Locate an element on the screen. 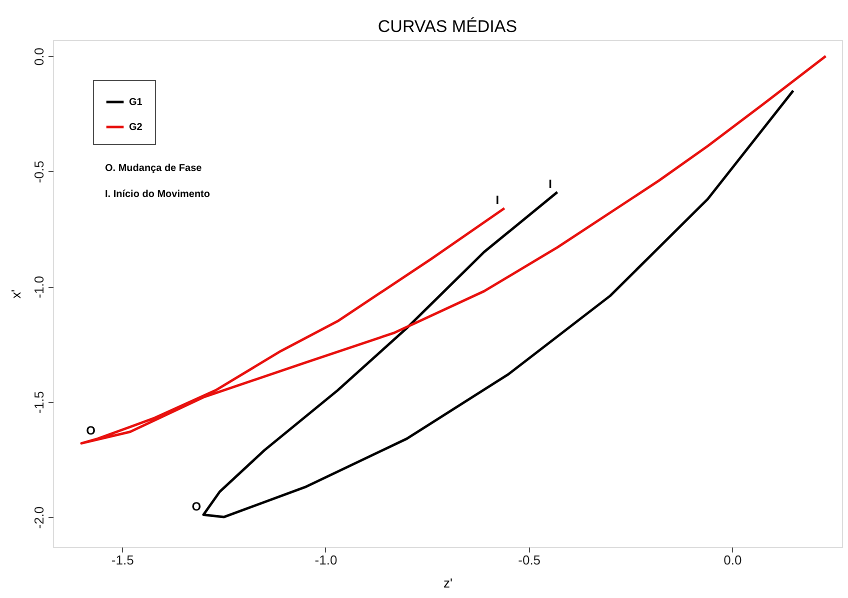 Image resolution: width=848 pixels, height=598 pixels. y-tick-label: -1.0 is located at coordinates (39, 287).